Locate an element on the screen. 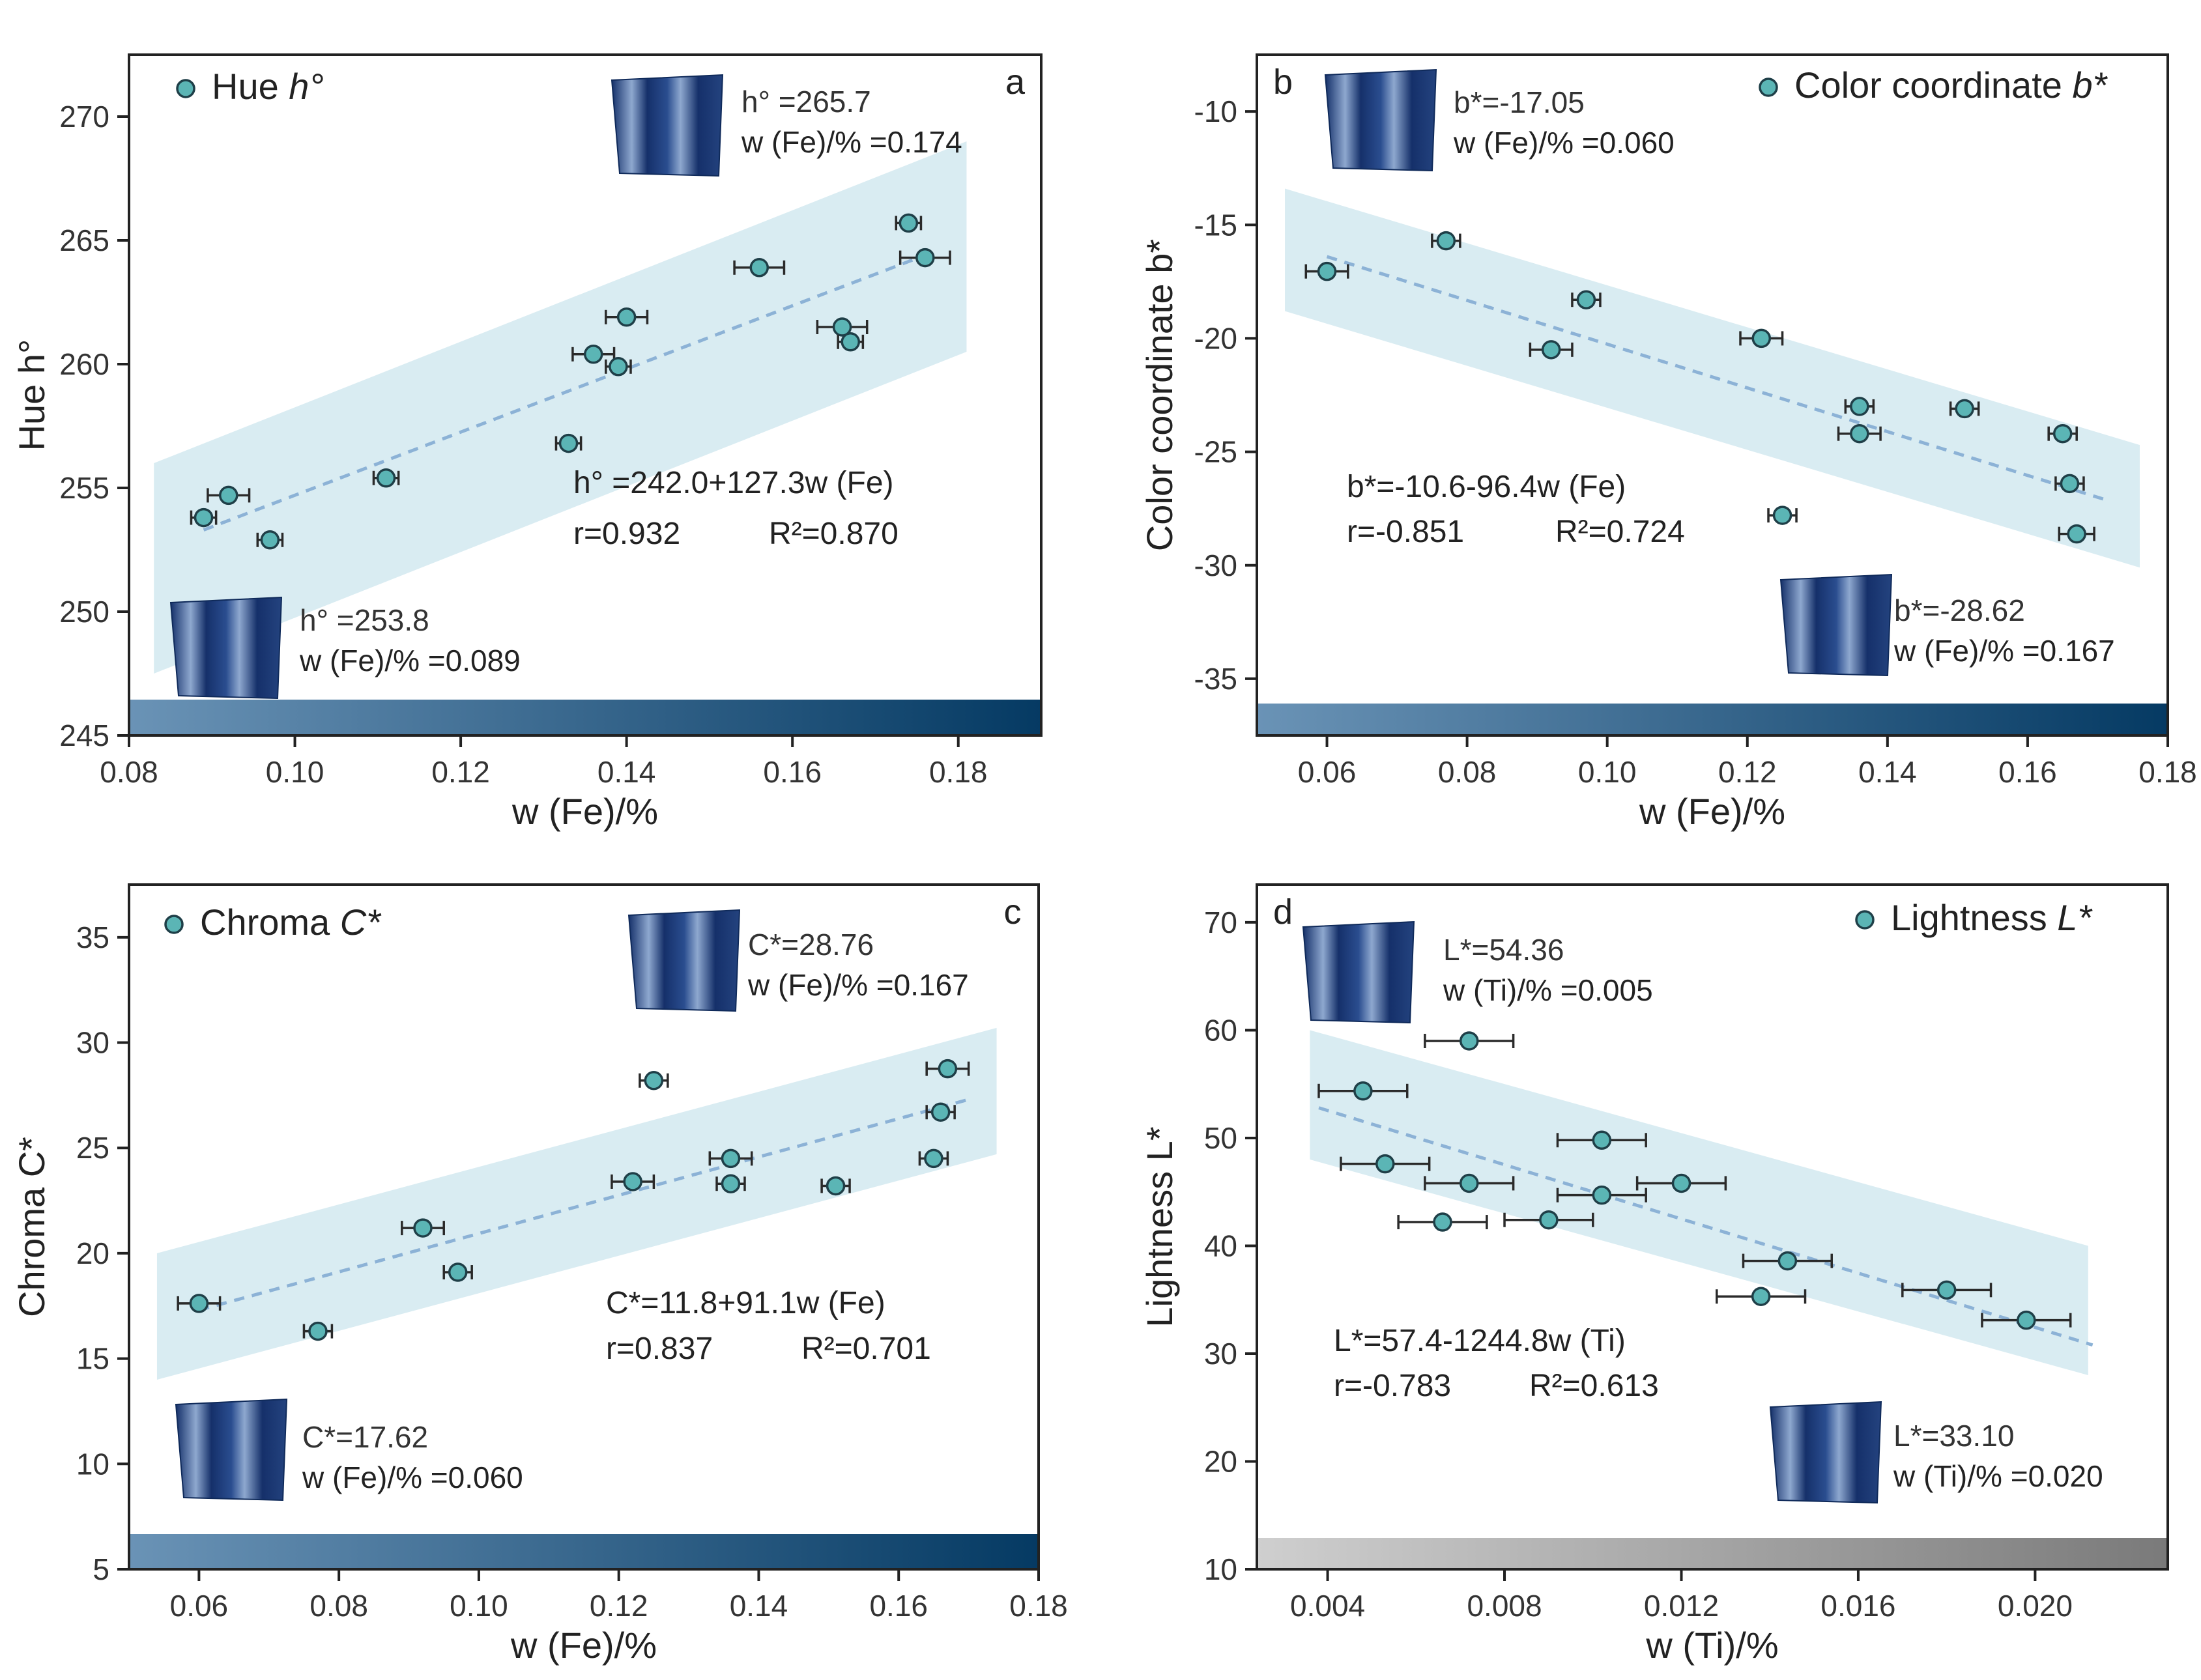 Image resolution: width=2201 pixels, height=1680 pixels. x-tick-label: 0.12 is located at coordinates (619, 1606).